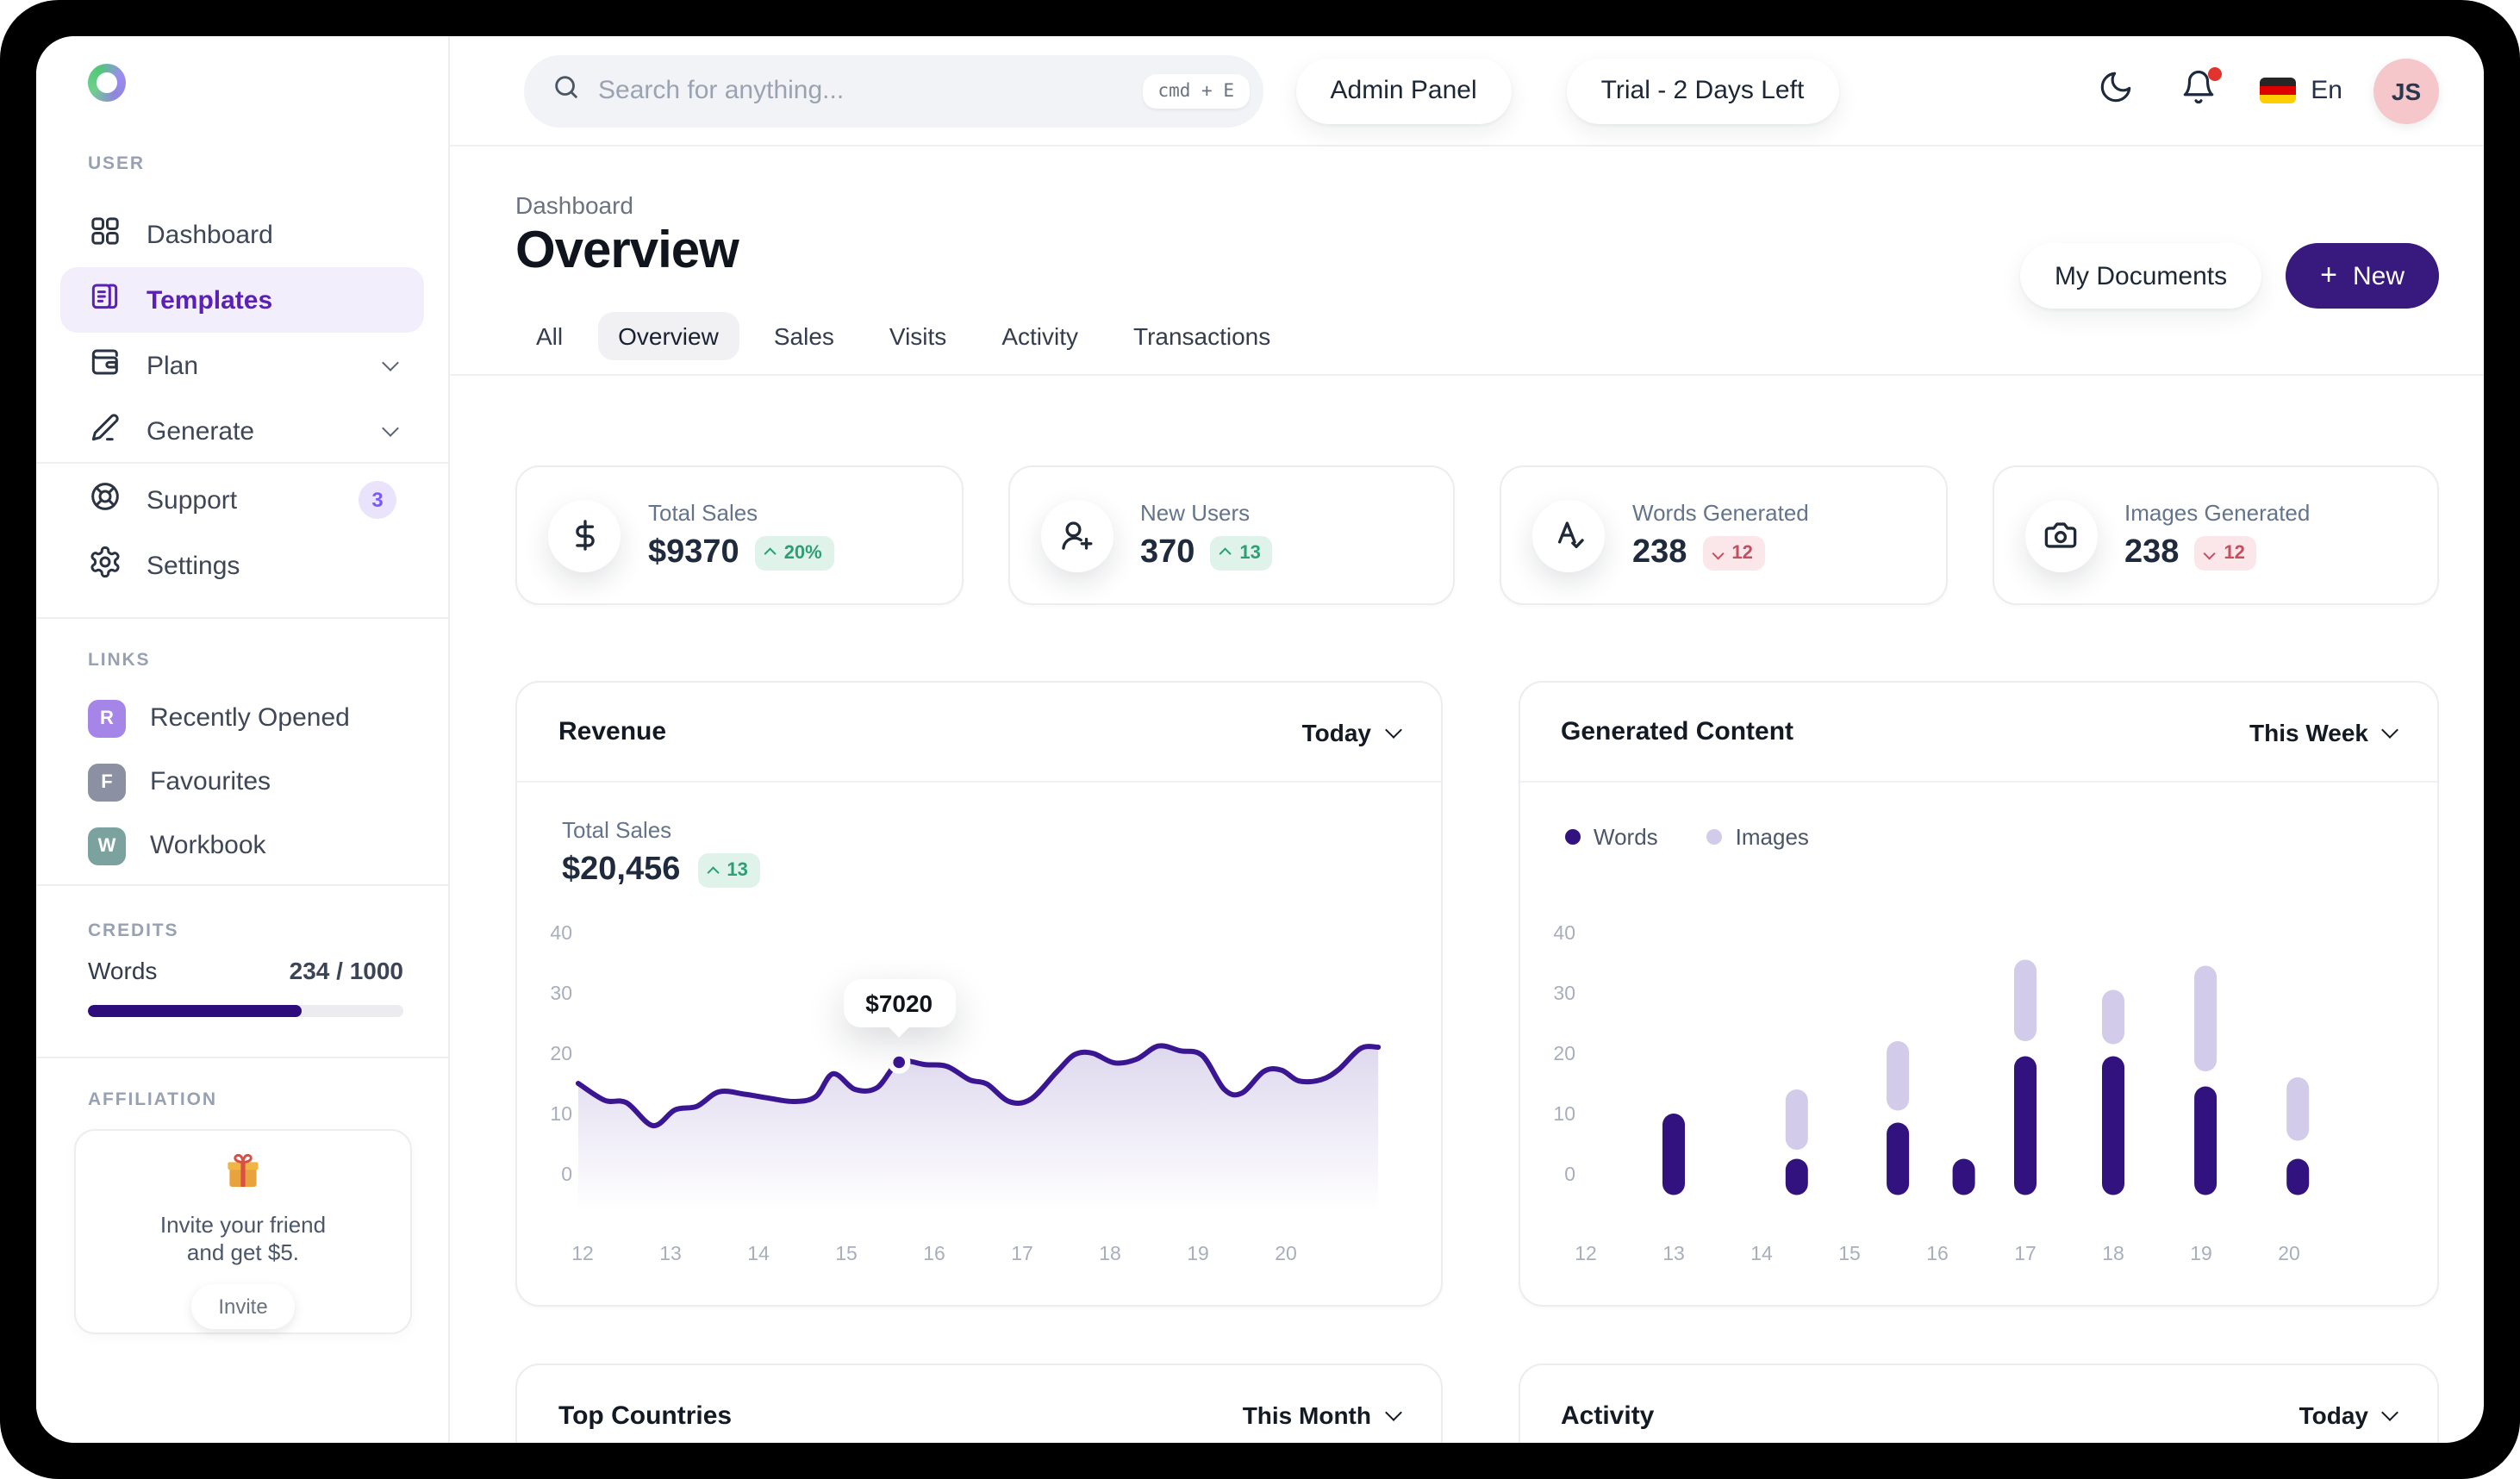 This screenshot has height=1479, width=2520. Describe the element at coordinates (1660, 552) in the screenshot. I see `stat-value: 238` at that location.